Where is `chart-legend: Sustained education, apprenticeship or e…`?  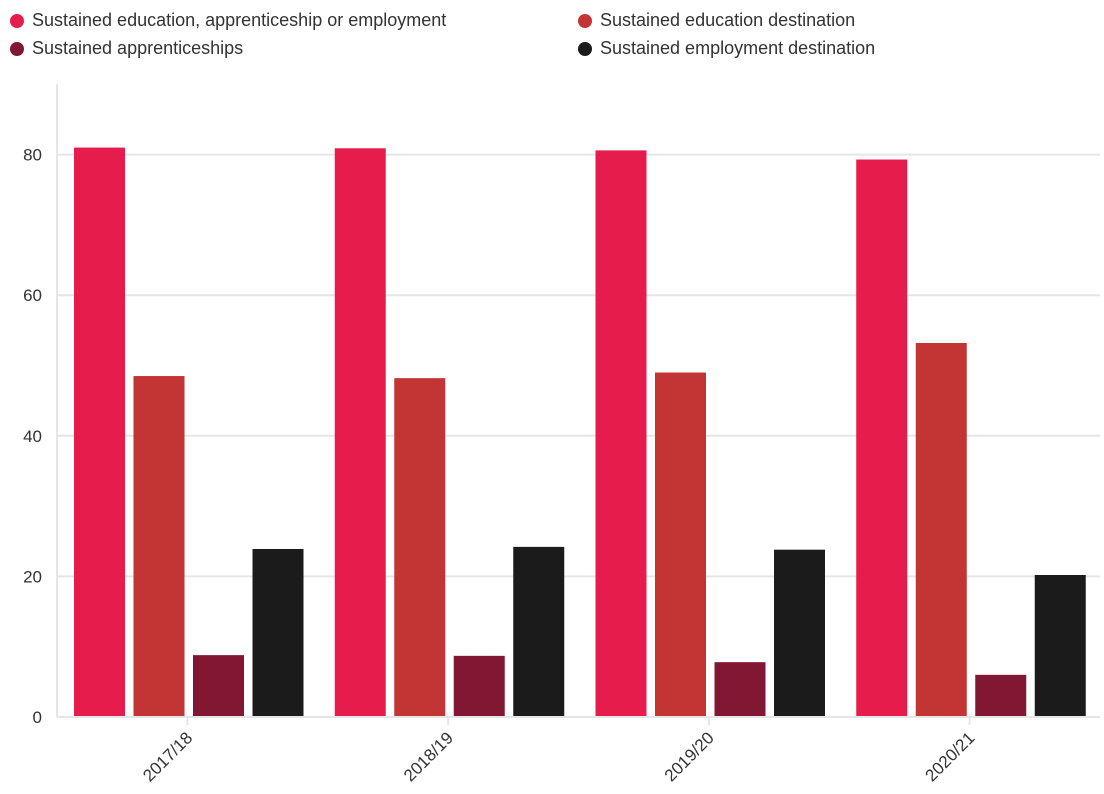
chart-legend: Sustained education, apprenticeship or e… is located at coordinates (555, 36).